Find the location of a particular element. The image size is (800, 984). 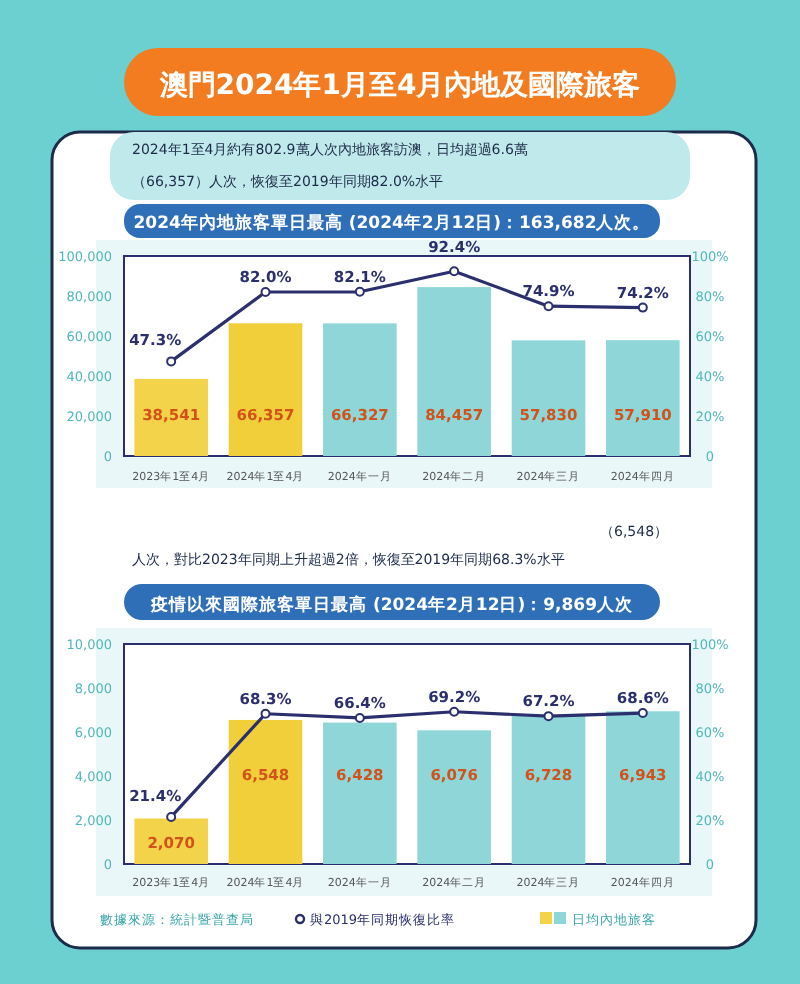

chart-title: 疫情以來國際旅客單日最高 (2024年2月12日)：9,869人次 is located at coordinates (392, 605).